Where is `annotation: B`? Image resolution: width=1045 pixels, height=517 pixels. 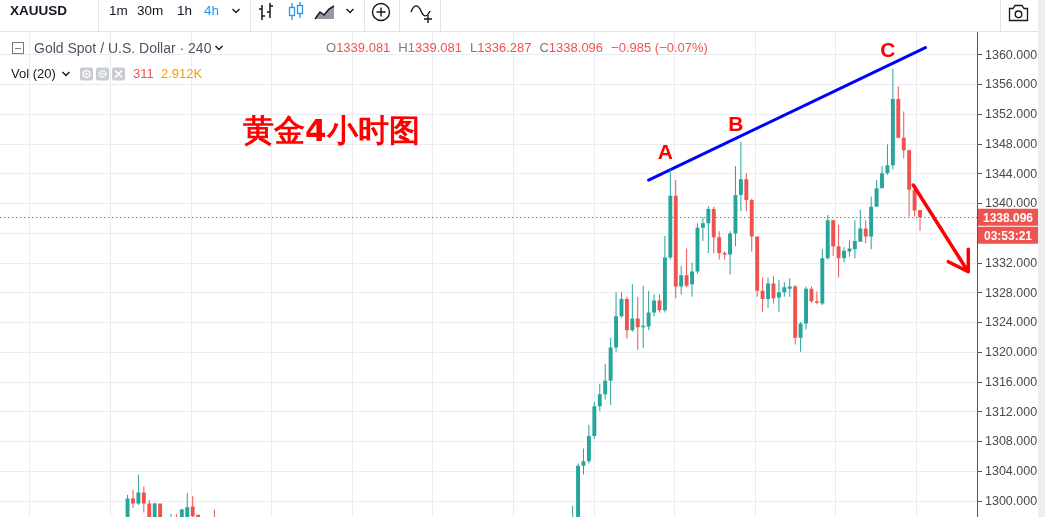
annotation: B is located at coordinates (736, 124).